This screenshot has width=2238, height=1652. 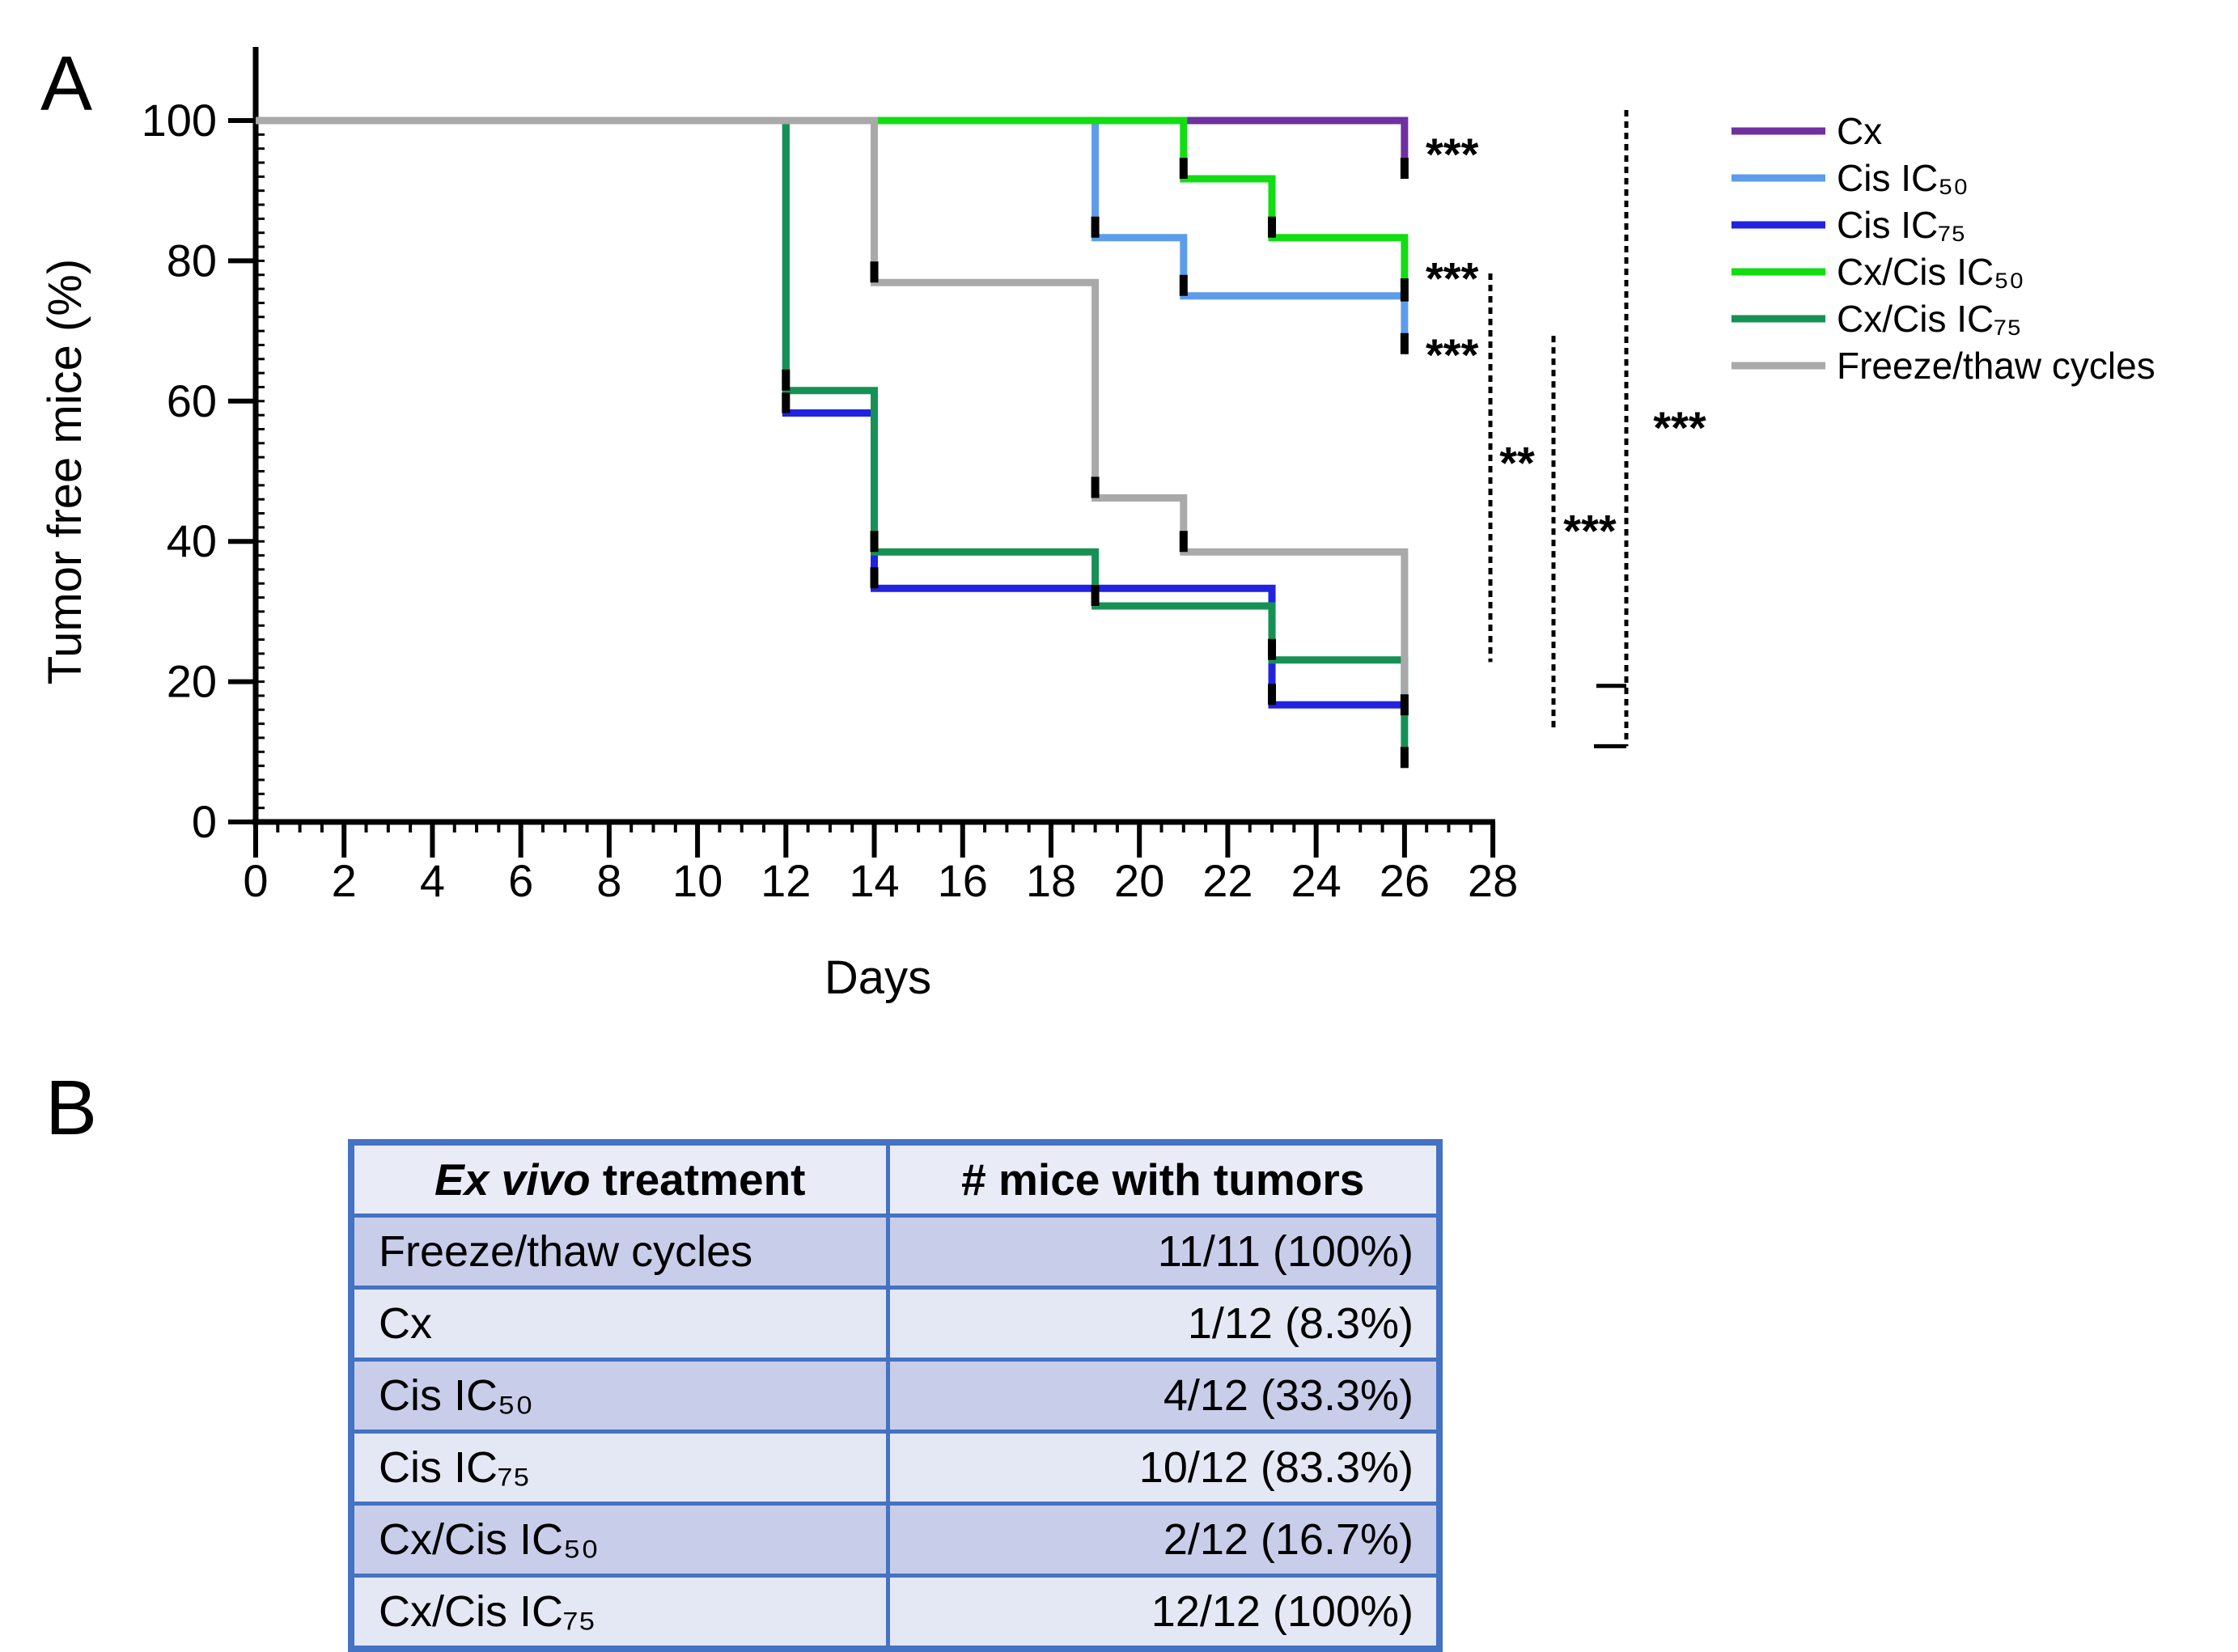 I want to click on table-row: Cis IC₅₀ 4/12 (33.3%), so click(x=895, y=1396).